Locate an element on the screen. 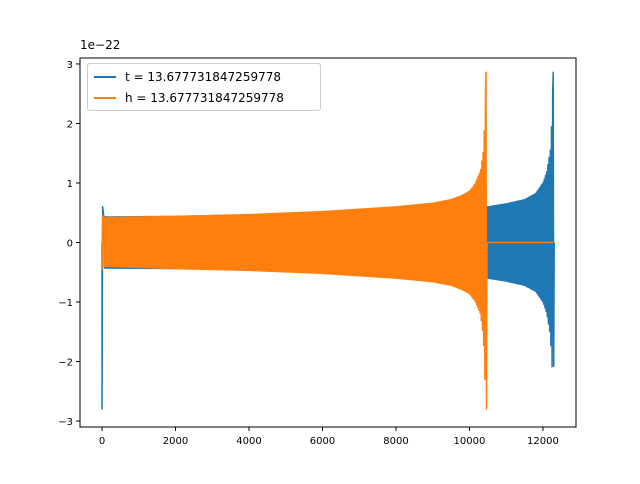 The width and height of the screenshot is (640, 484). y-tick-label: −1 is located at coordinates (65, 303).